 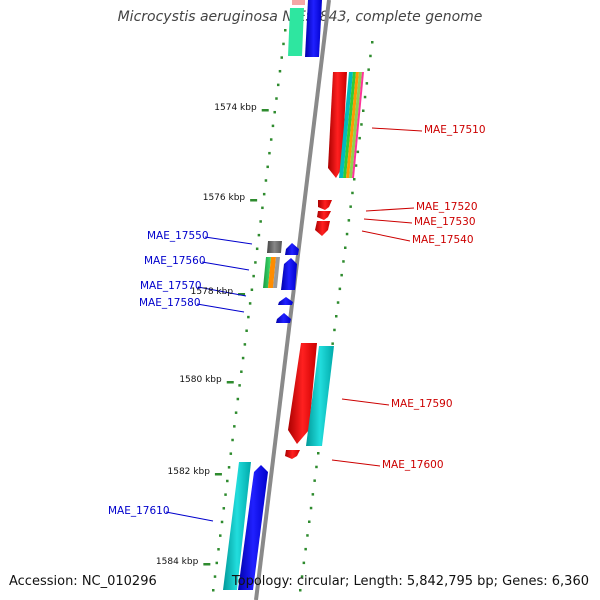 What do you see at coordinates (171, 286) in the screenshot?
I see `gene-label-MAE_17570: MAE_17570` at bounding box center [171, 286].